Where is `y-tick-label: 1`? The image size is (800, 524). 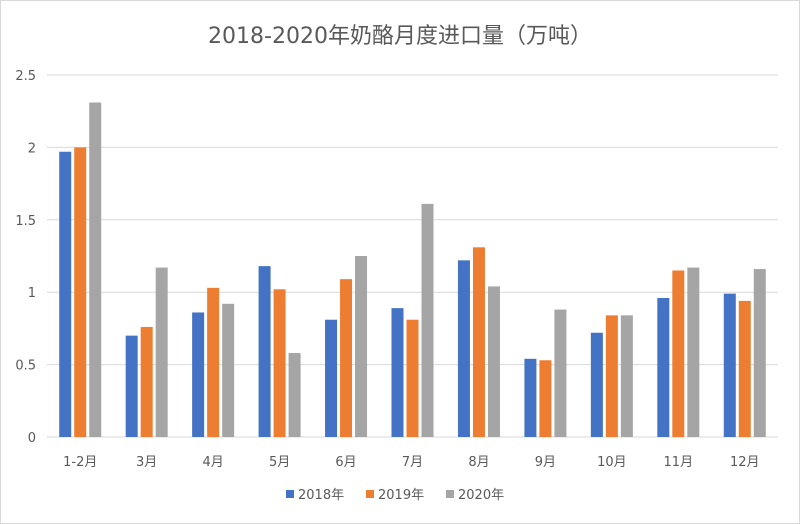
y-tick-label: 1 is located at coordinates (32, 293).